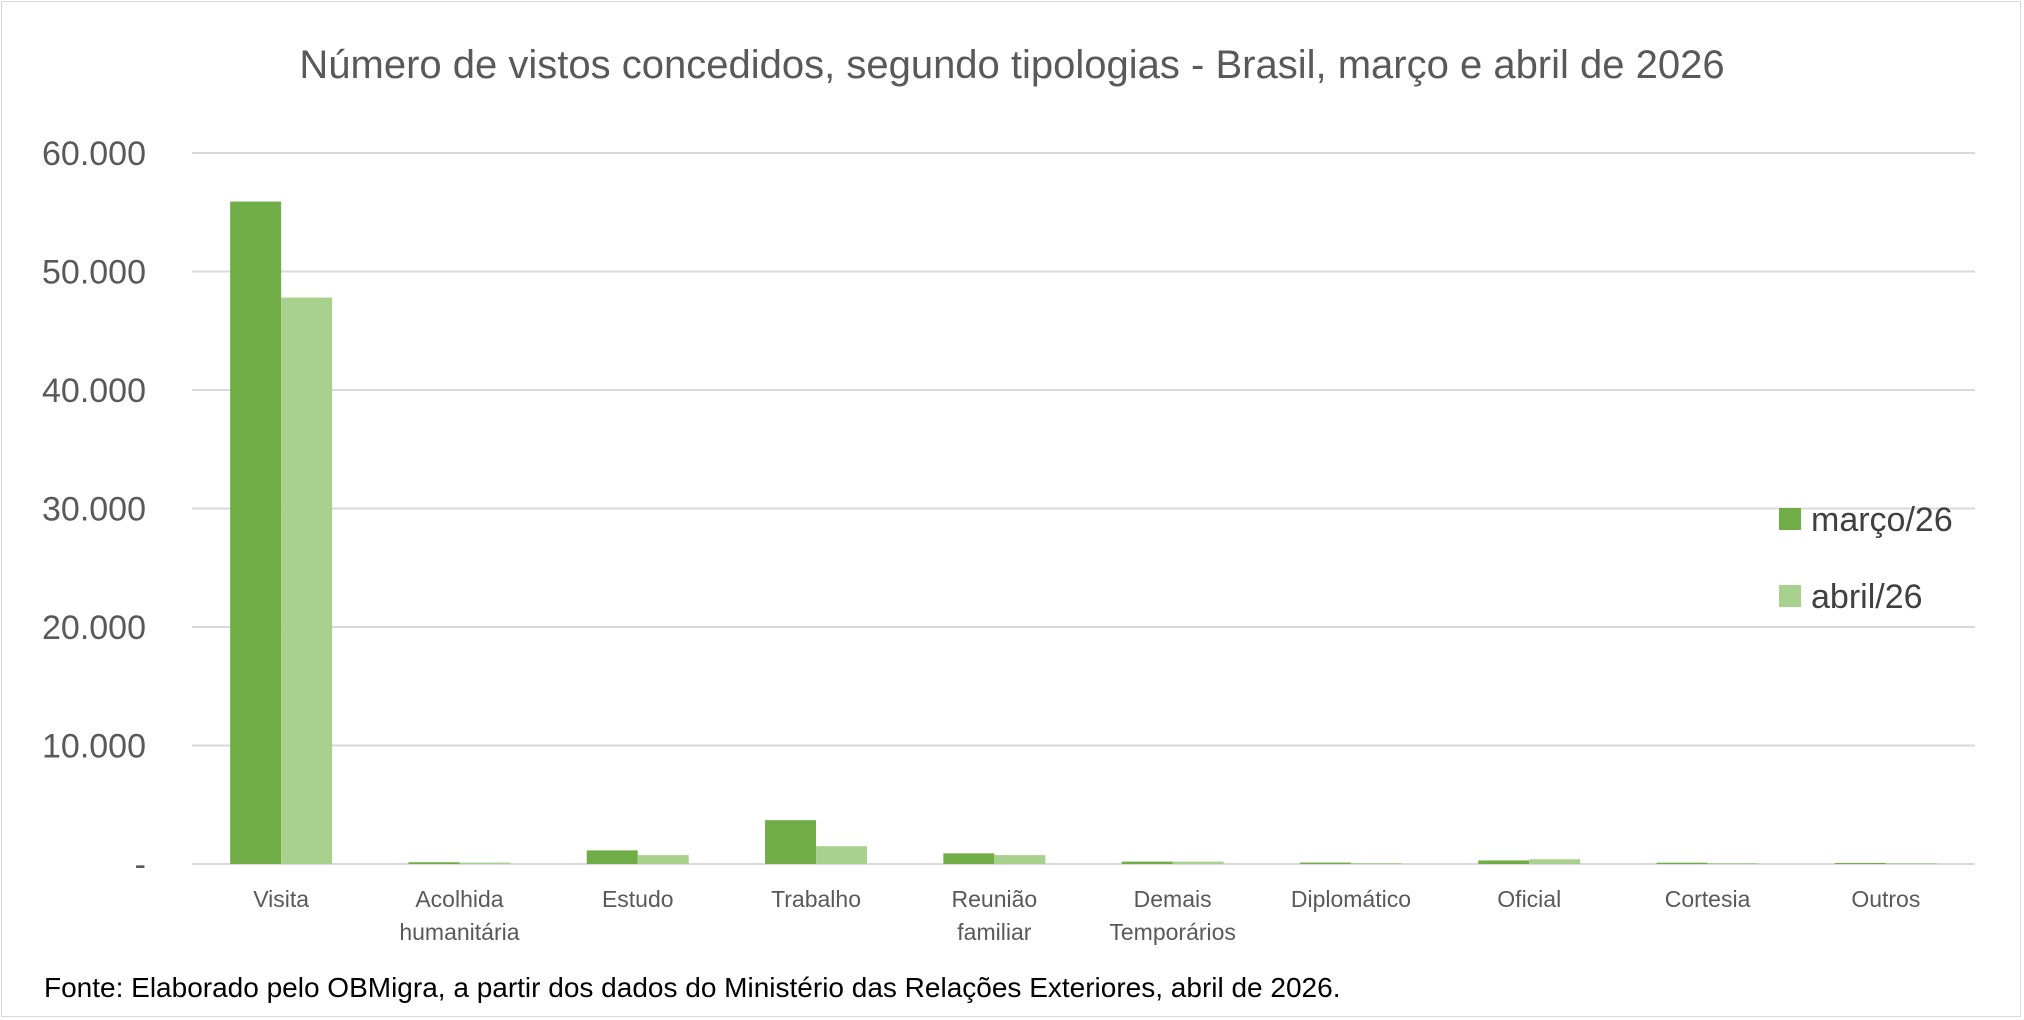  What do you see at coordinates (94, 747) in the screenshot?
I see `y-tick-label: 10.000` at bounding box center [94, 747].